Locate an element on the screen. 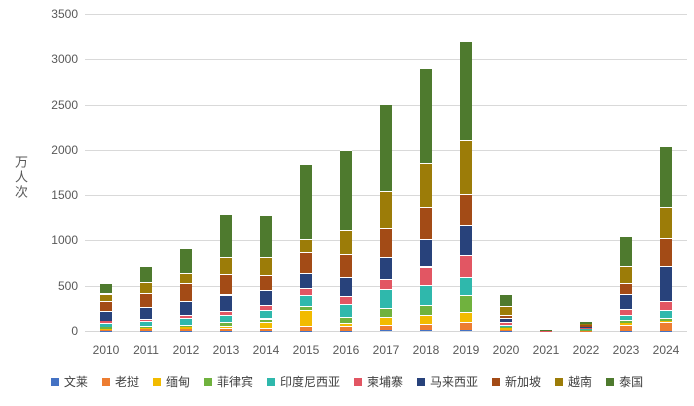 This screenshot has width=694, height=406. bar-segment-老挝-2014 is located at coordinates (266, 329).